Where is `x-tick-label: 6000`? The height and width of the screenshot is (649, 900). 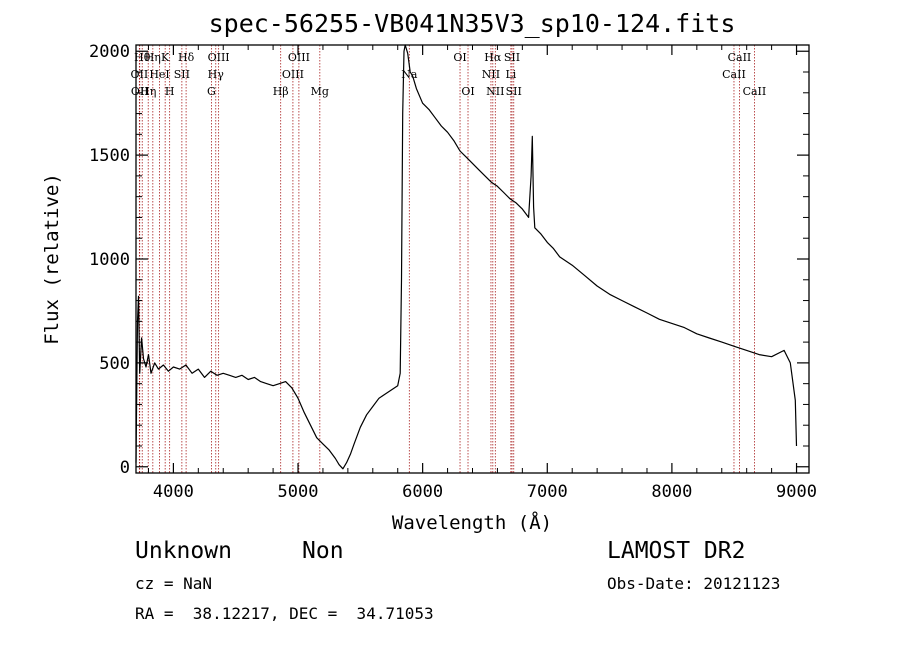
x-tick-label: 6000 is located at coordinates (422, 492).